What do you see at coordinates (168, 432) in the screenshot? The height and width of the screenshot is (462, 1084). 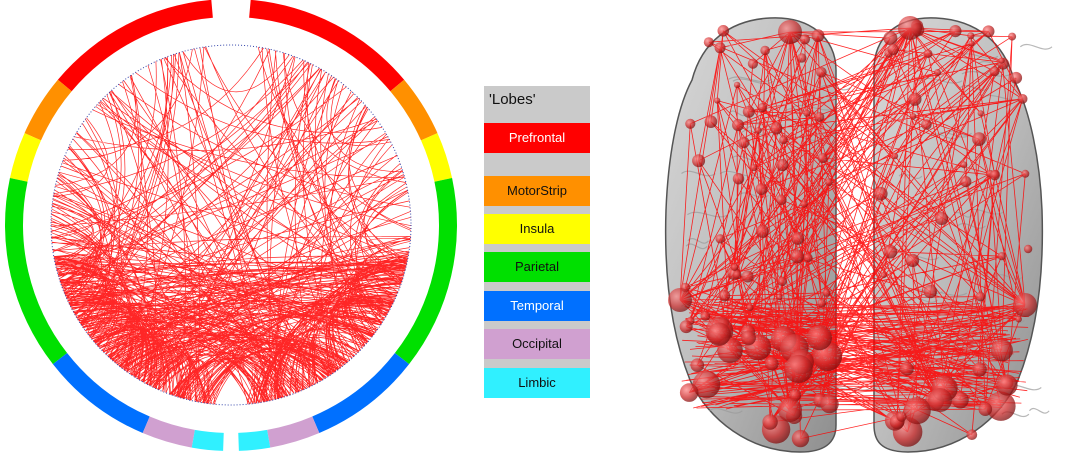 I see `ring-segment-left-occipital` at bounding box center [168, 432].